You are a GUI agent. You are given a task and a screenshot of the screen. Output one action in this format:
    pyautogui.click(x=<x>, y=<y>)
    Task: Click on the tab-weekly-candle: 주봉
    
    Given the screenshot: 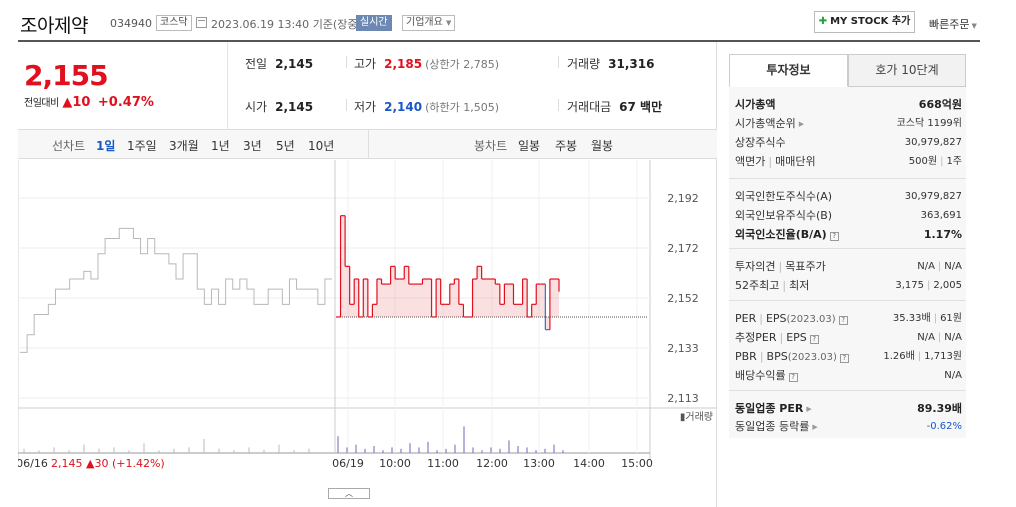 What is the action you would take?
    pyautogui.click(x=566, y=146)
    